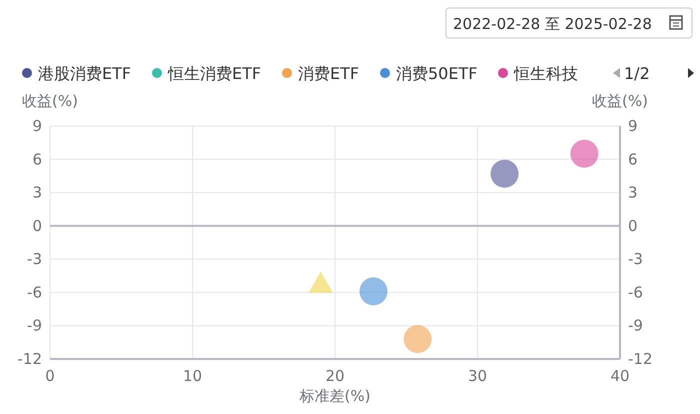 The height and width of the screenshot is (414, 700). Describe the element at coordinates (334, 396) in the screenshot. I see `x-axis-title: 标准差(%)` at that location.